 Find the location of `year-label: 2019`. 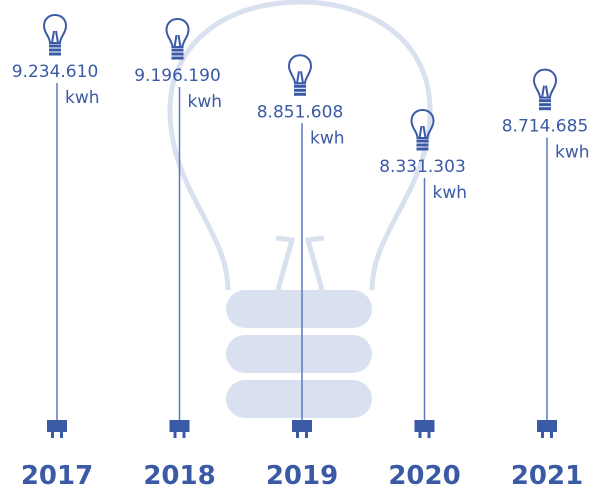

year-label: 2019 is located at coordinates (302, 475).